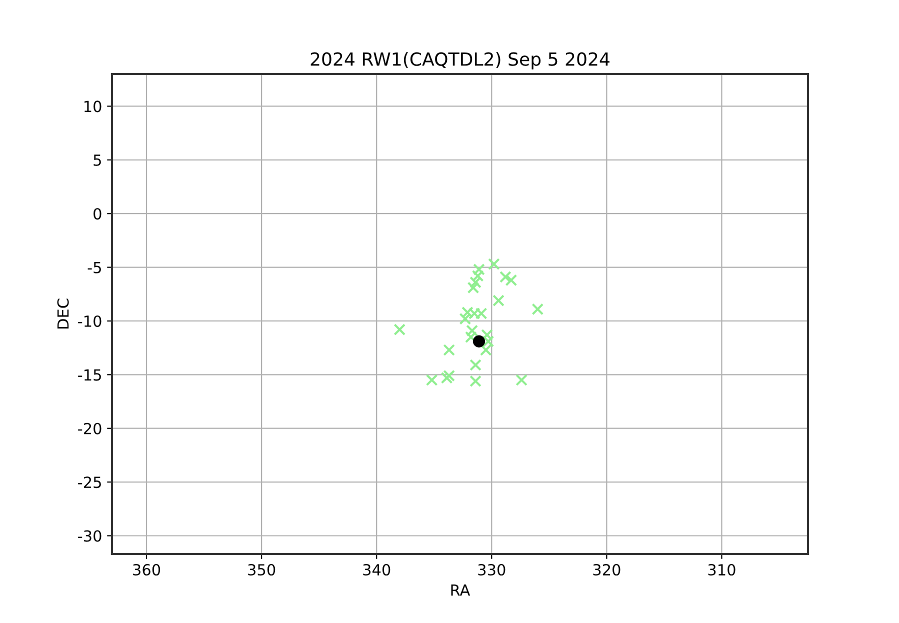  I want to click on chart-title: 2024 RW1(CAQTDL2) Sep 5 2024, so click(460, 61).